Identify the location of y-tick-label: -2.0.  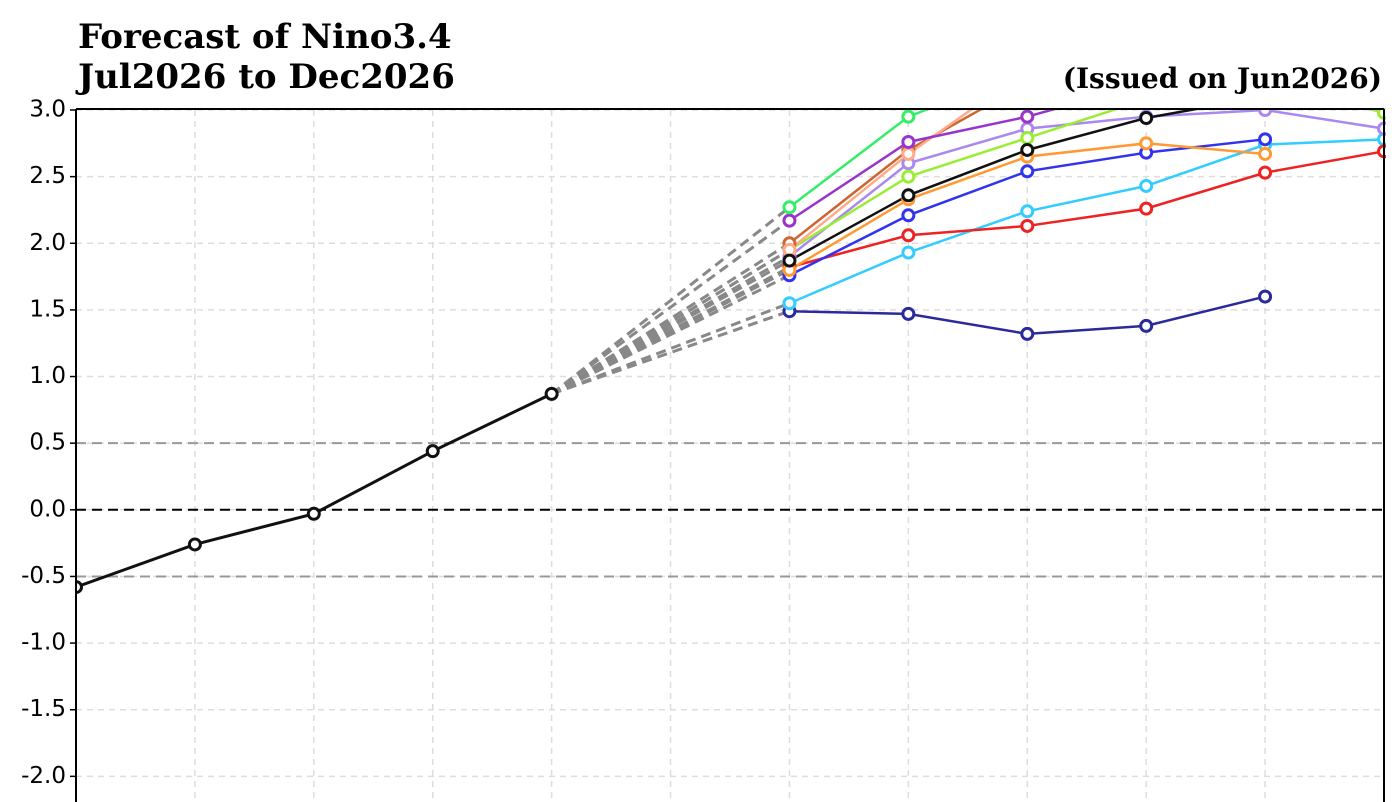
(43, 776).